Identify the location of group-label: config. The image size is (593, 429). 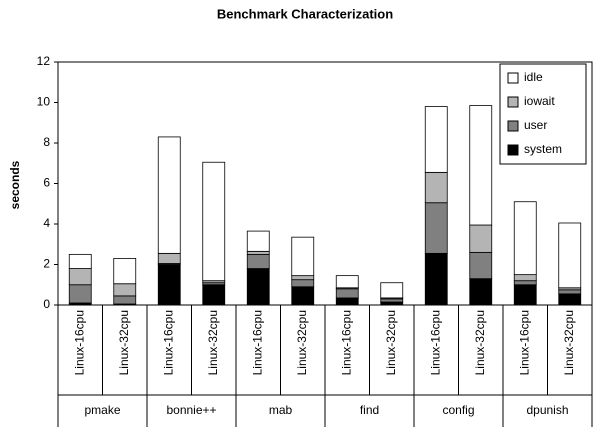
(458, 410).